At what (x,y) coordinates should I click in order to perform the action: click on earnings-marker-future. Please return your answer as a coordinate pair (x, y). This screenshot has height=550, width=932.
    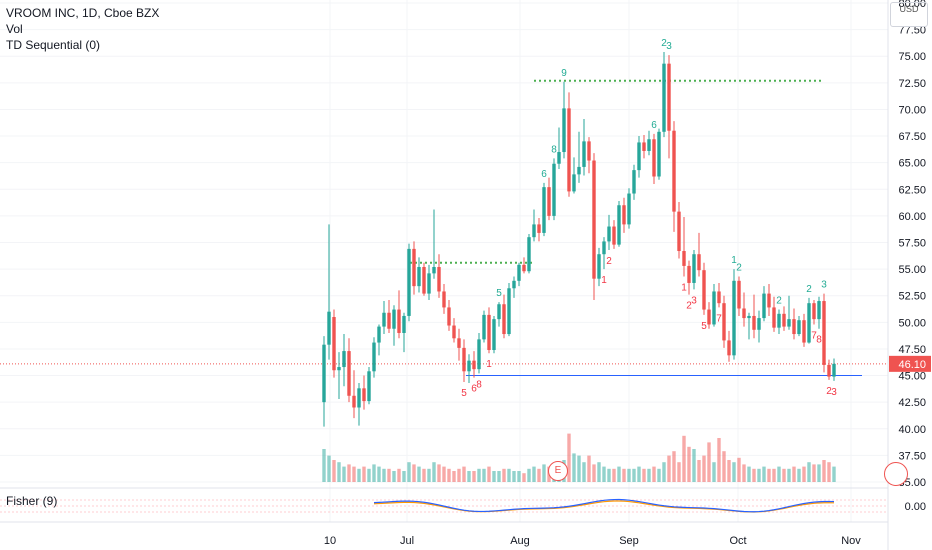
    Looking at the image, I should click on (896, 474).